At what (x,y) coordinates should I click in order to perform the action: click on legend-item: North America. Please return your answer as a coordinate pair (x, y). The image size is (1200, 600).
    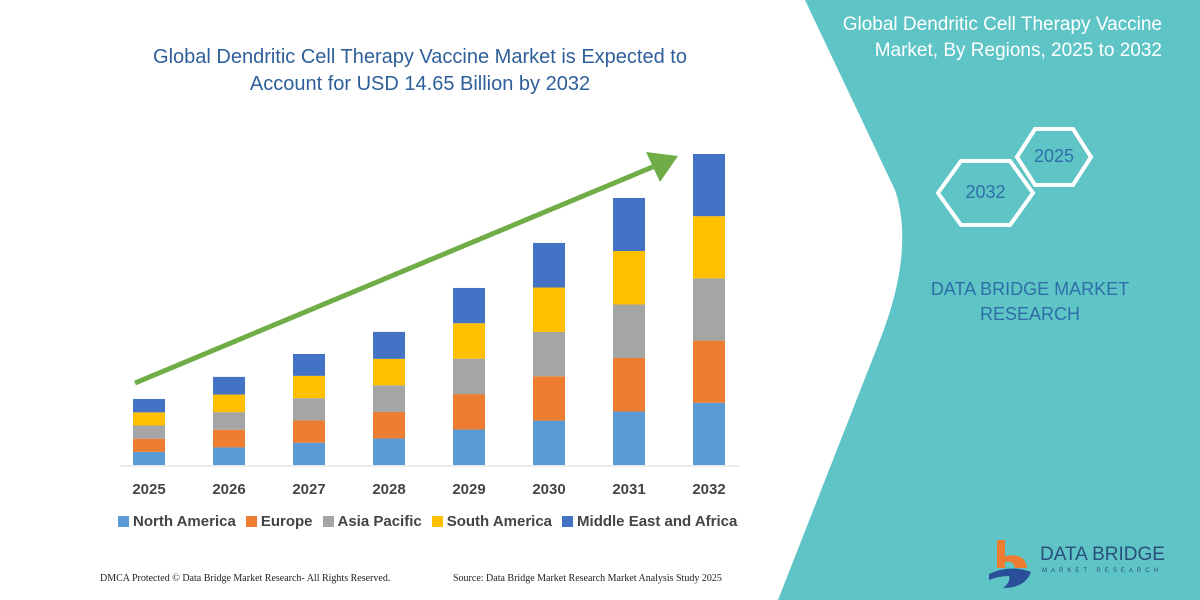
    Looking at the image, I should click on (177, 521).